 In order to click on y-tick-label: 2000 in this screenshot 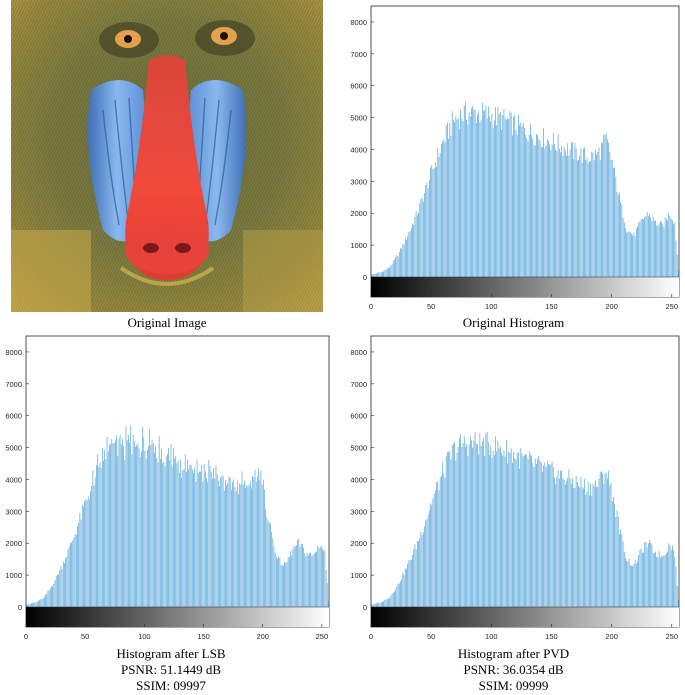, I will do `click(13, 543)`.